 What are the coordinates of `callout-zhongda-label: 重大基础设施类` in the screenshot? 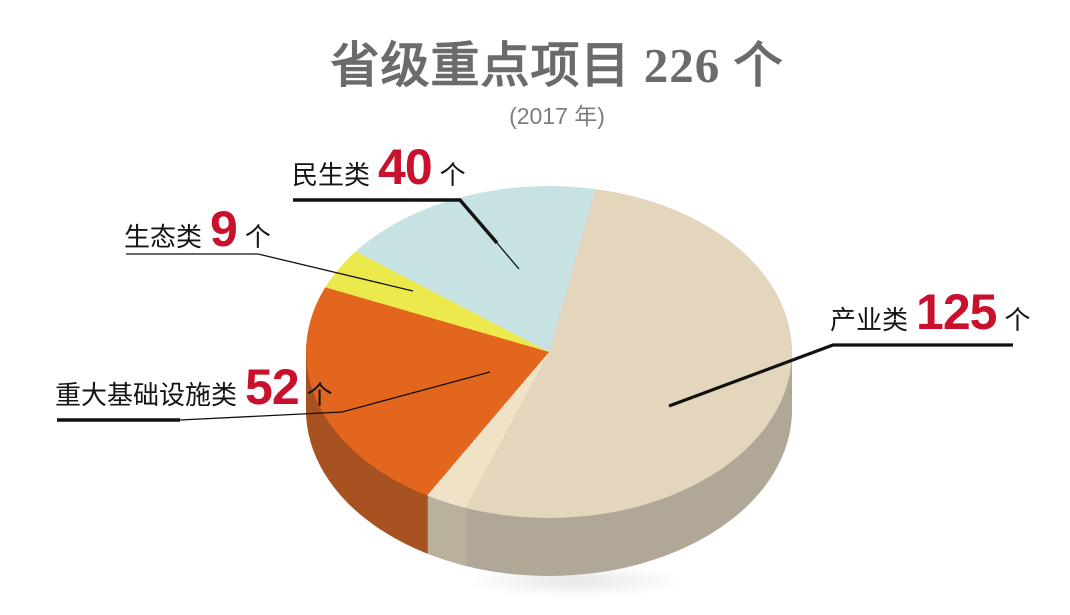 It's located at (146, 395).